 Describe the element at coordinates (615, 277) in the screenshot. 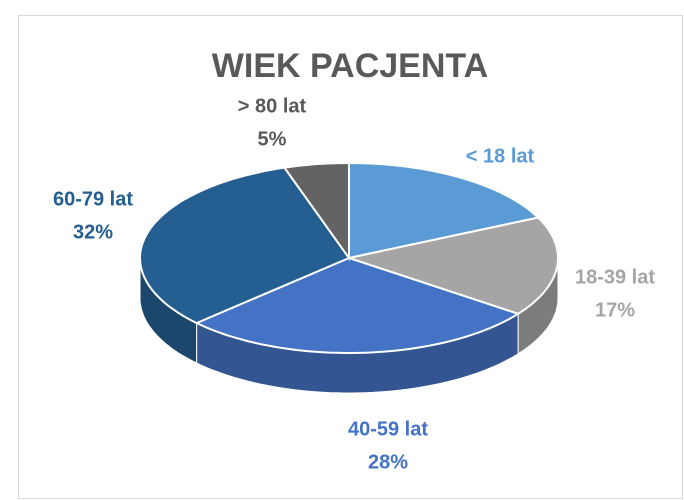

I see `data-label-category: 18-39 lat` at that location.